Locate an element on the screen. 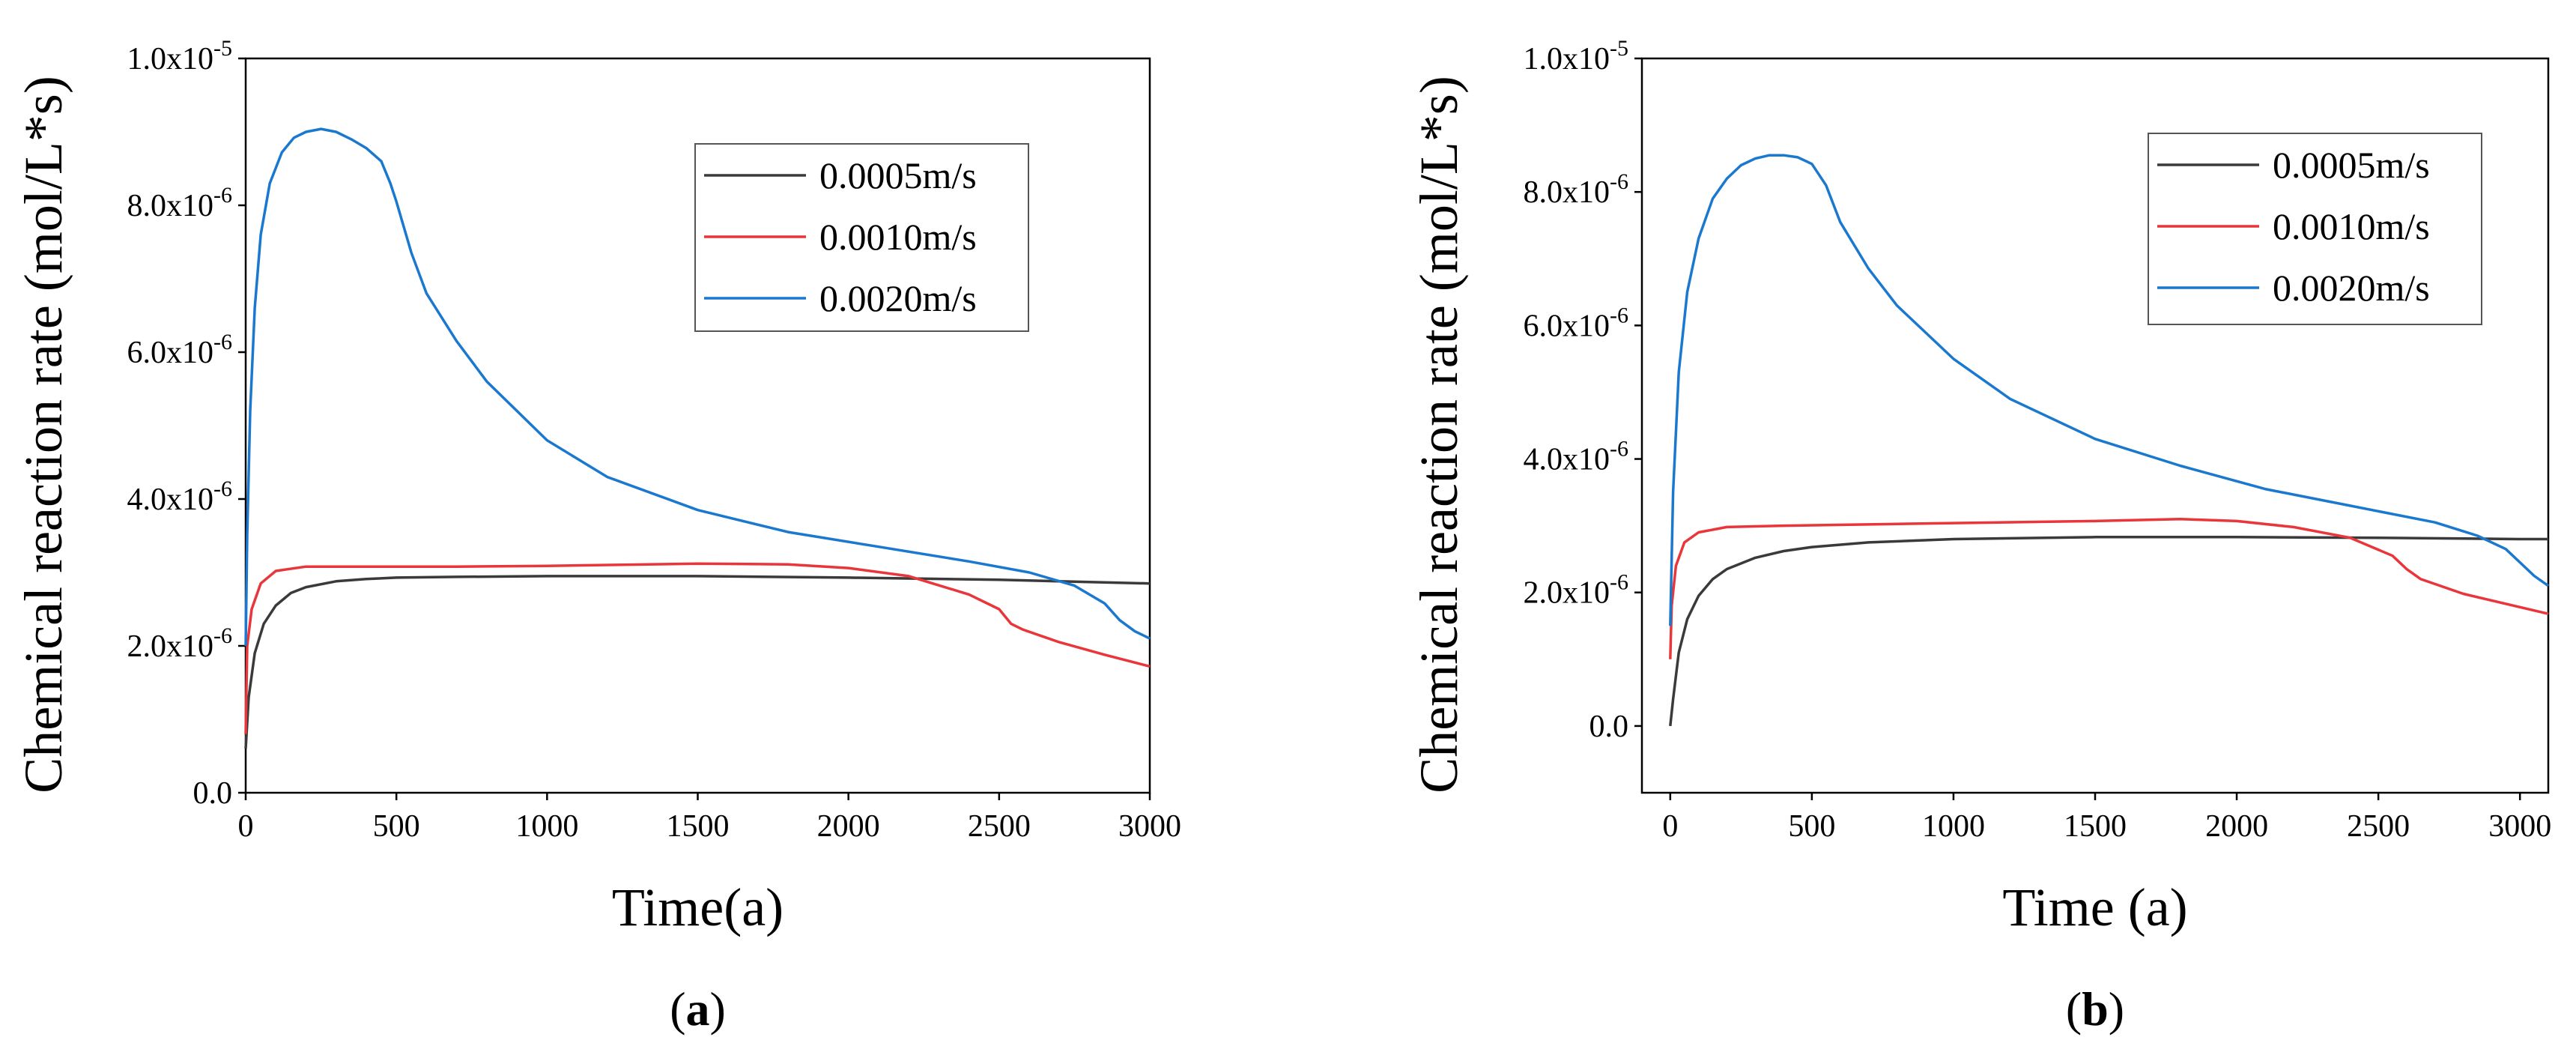 Image resolution: width=2576 pixels, height=1043 pixels. x-axis-label: Time (a) is located at coordinates (2094, 907).